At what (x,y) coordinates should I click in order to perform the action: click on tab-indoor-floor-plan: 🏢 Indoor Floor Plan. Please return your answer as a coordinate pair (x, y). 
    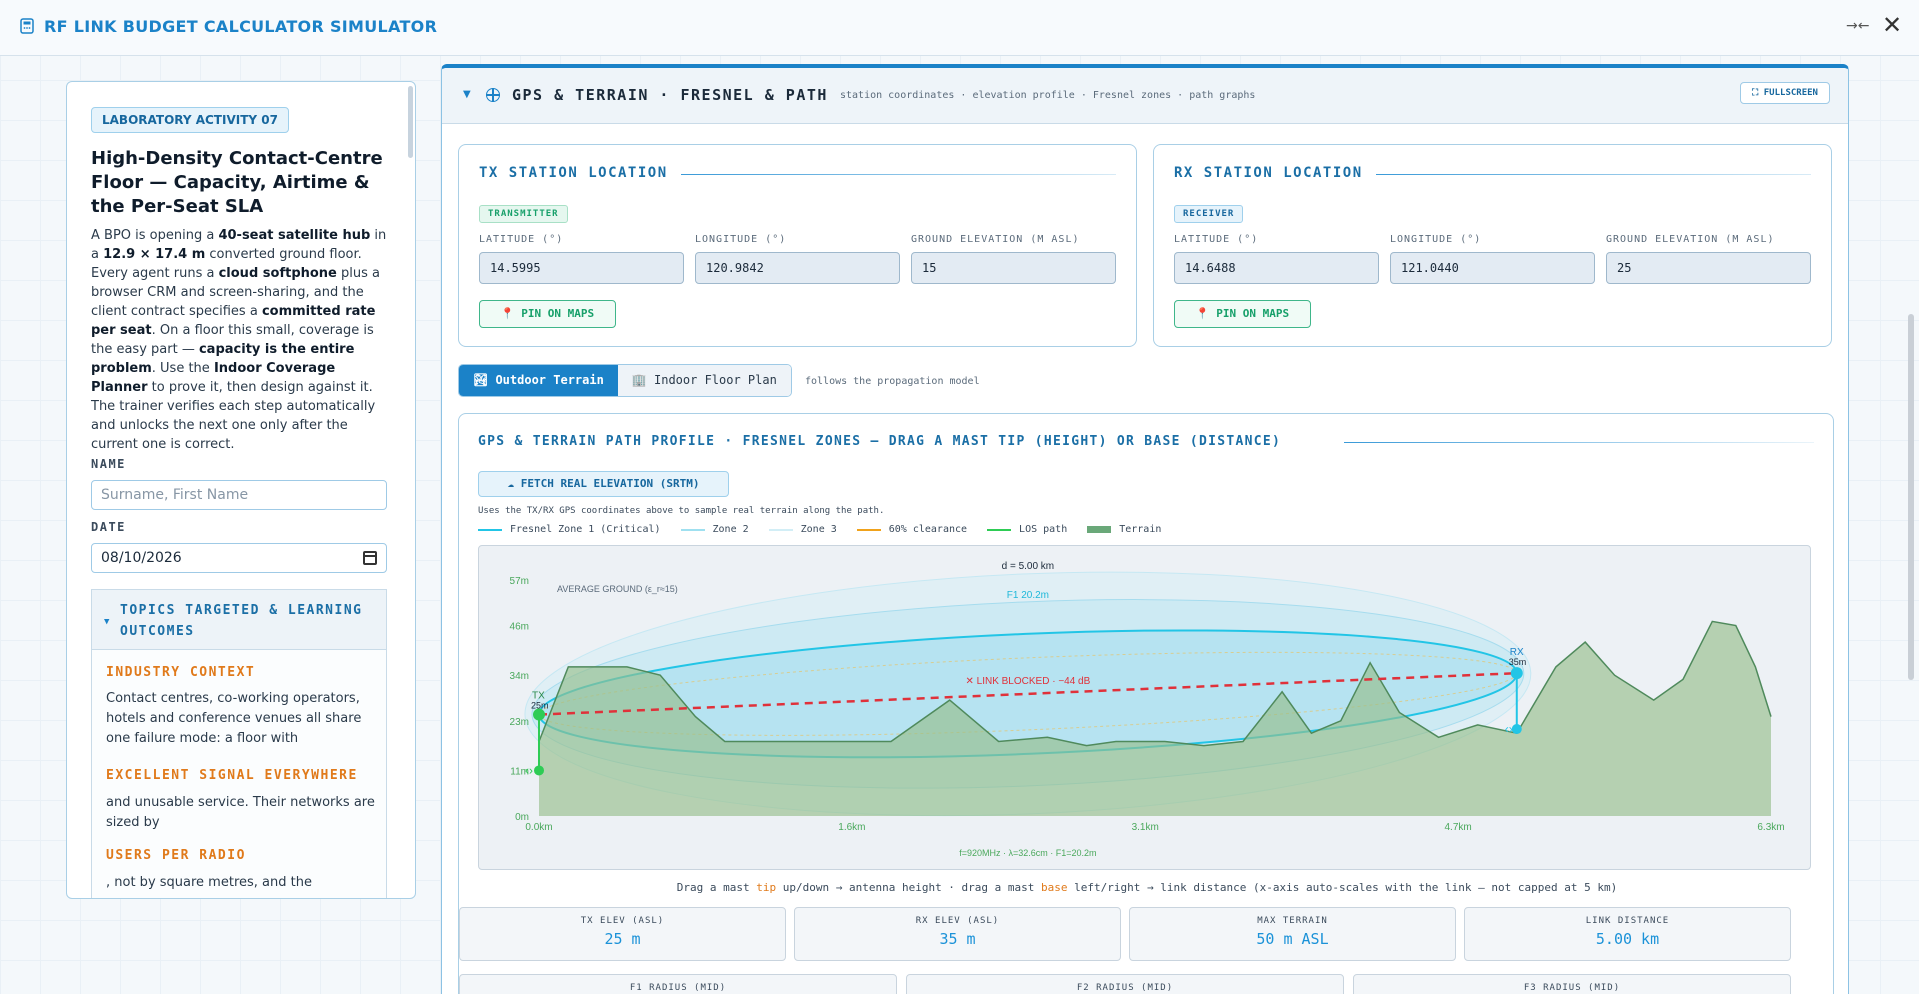
    Looking at the image, I should click on (704, 380).